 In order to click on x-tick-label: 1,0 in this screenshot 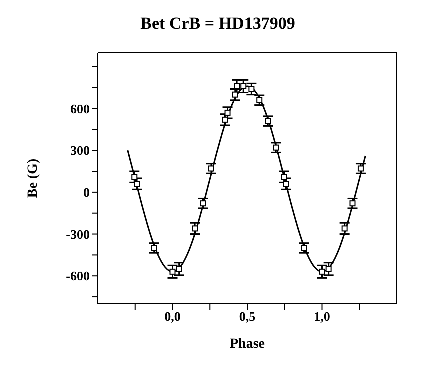, I will do `click(322, 316)`.